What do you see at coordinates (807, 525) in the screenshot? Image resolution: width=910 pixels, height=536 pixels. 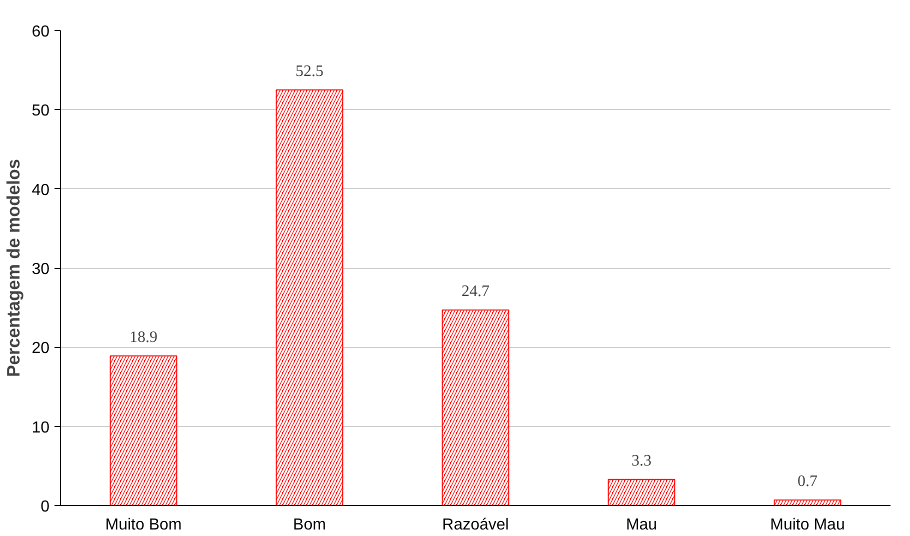 I see `x-tick-label: Muito Mau` at bounding box center [807, 525].